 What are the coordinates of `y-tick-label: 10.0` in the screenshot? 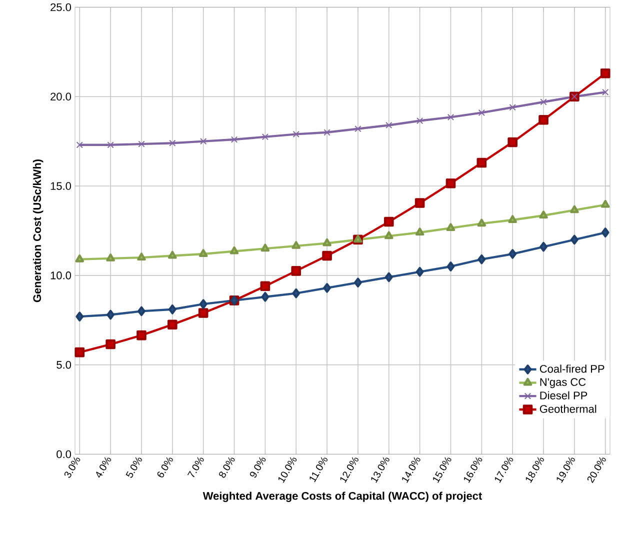 It's located at (61, 275).